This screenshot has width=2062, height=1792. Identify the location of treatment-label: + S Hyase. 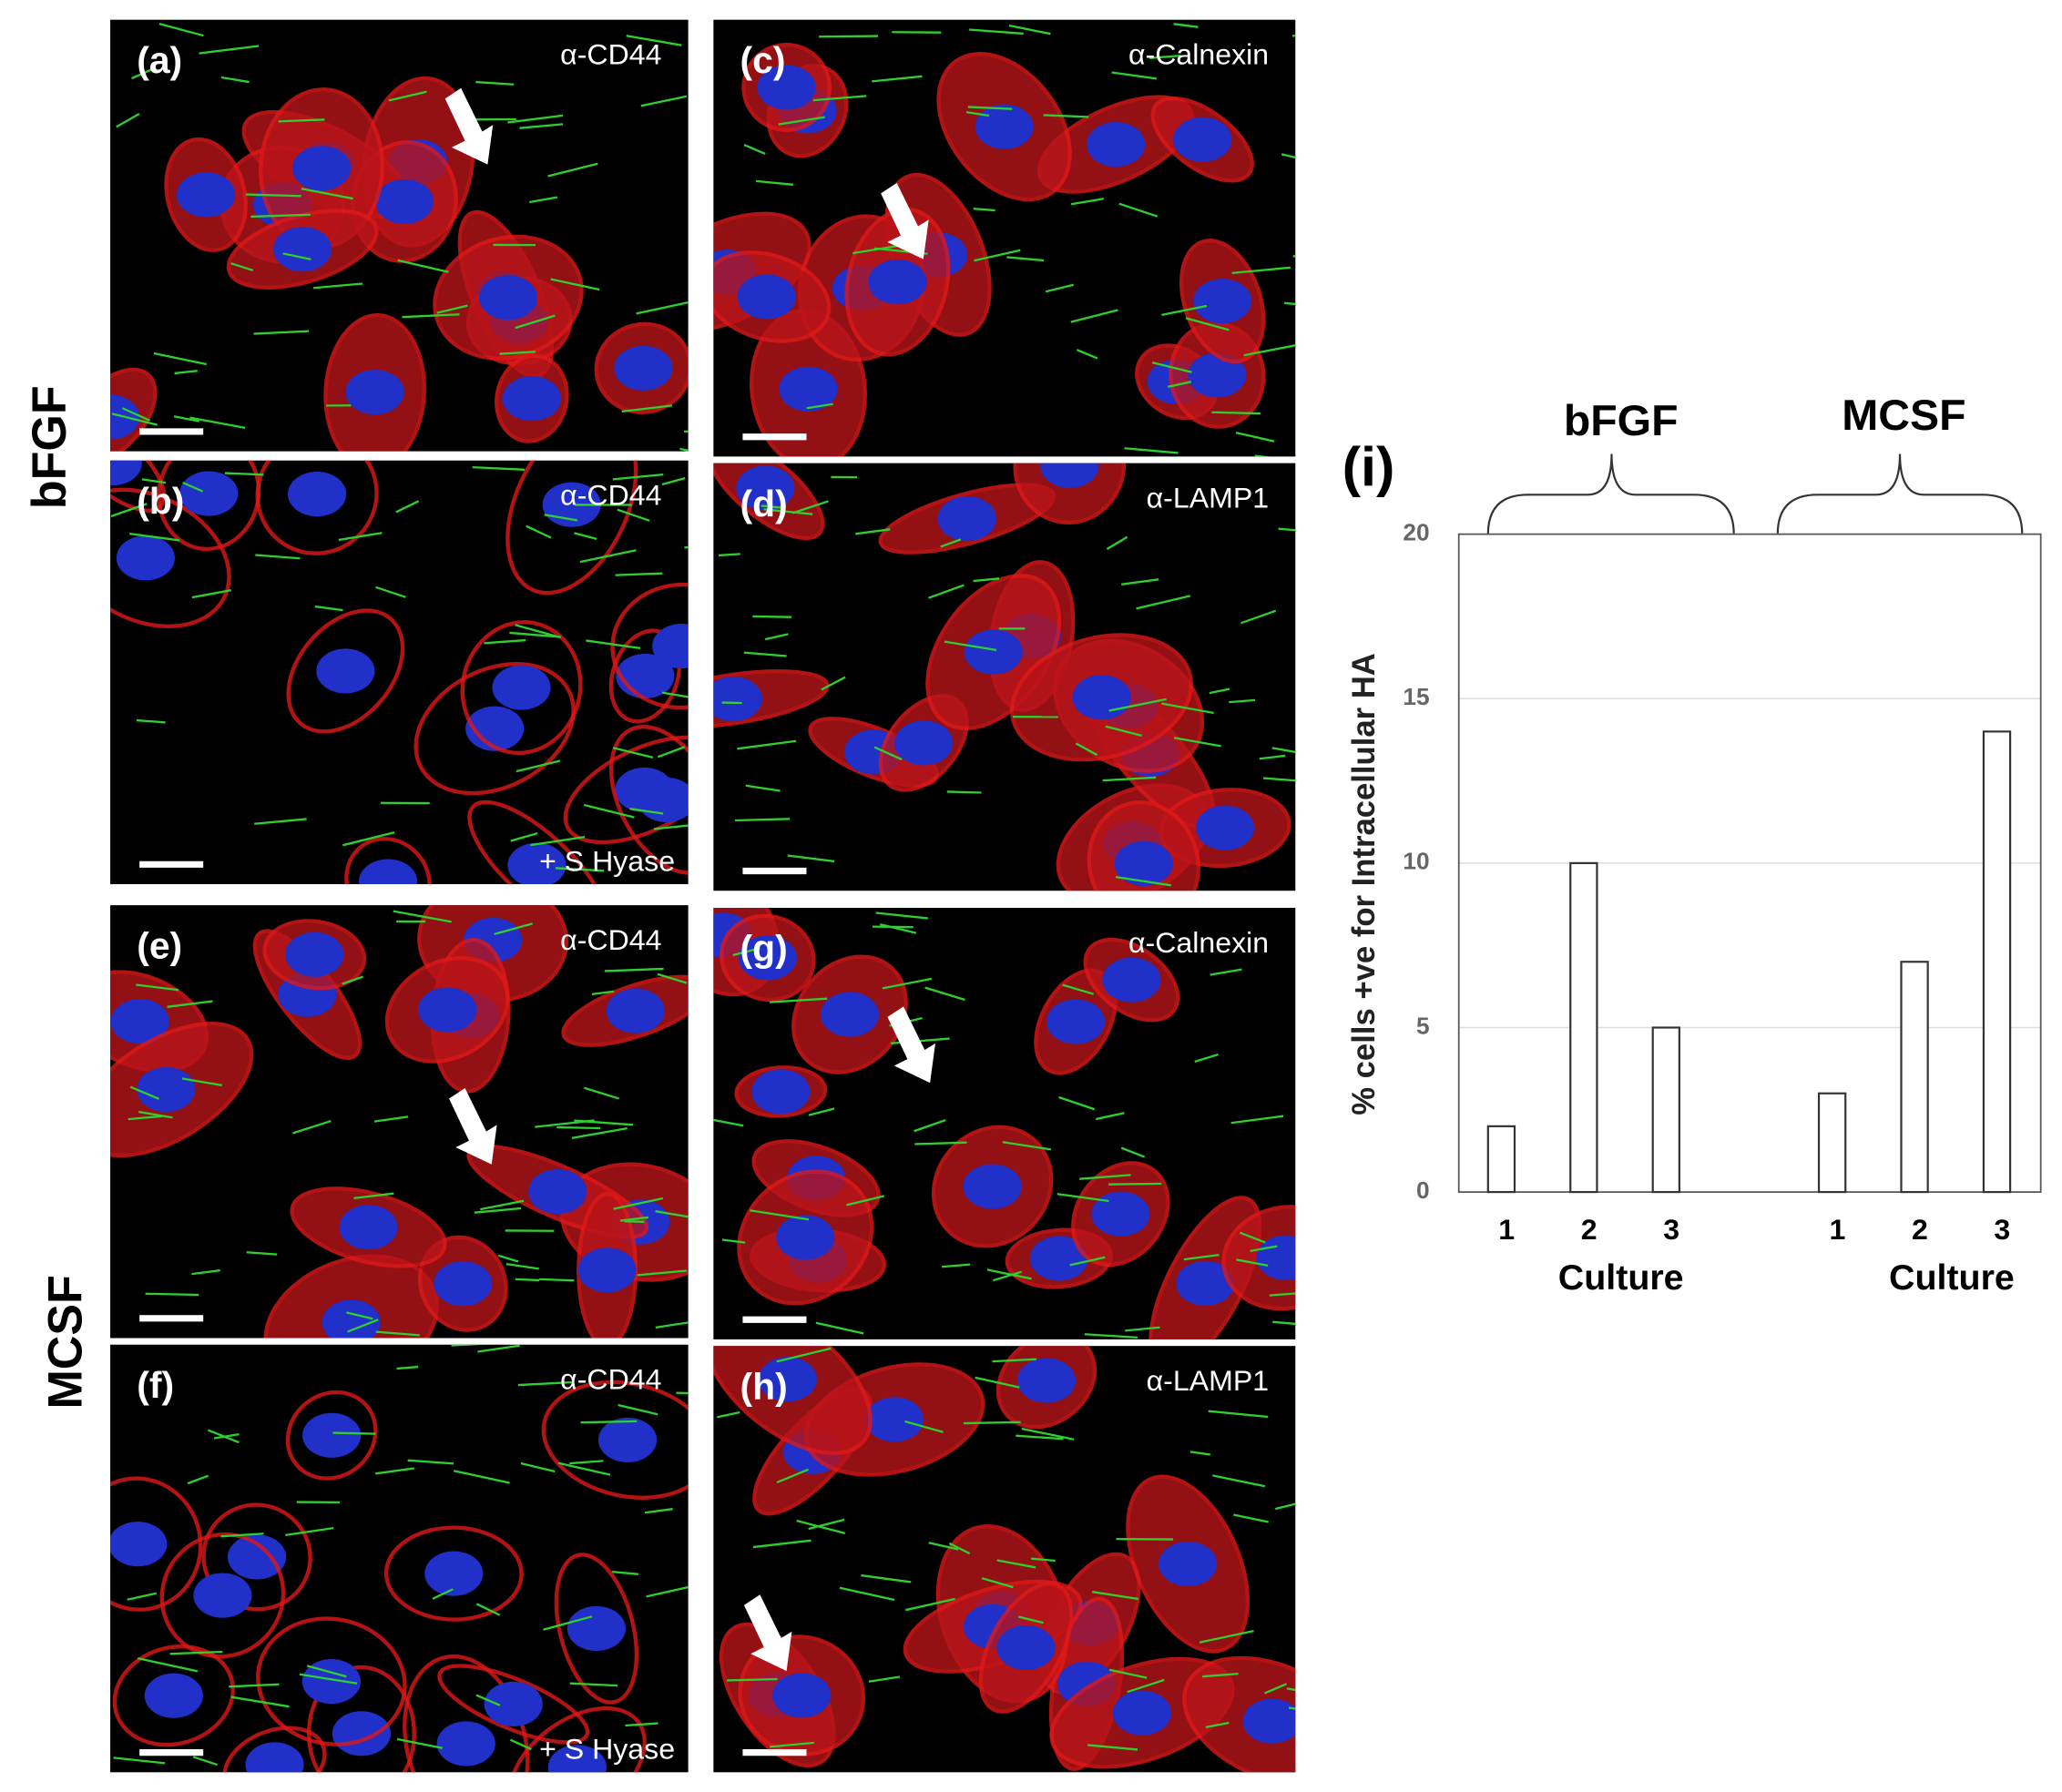
(607, 1750).